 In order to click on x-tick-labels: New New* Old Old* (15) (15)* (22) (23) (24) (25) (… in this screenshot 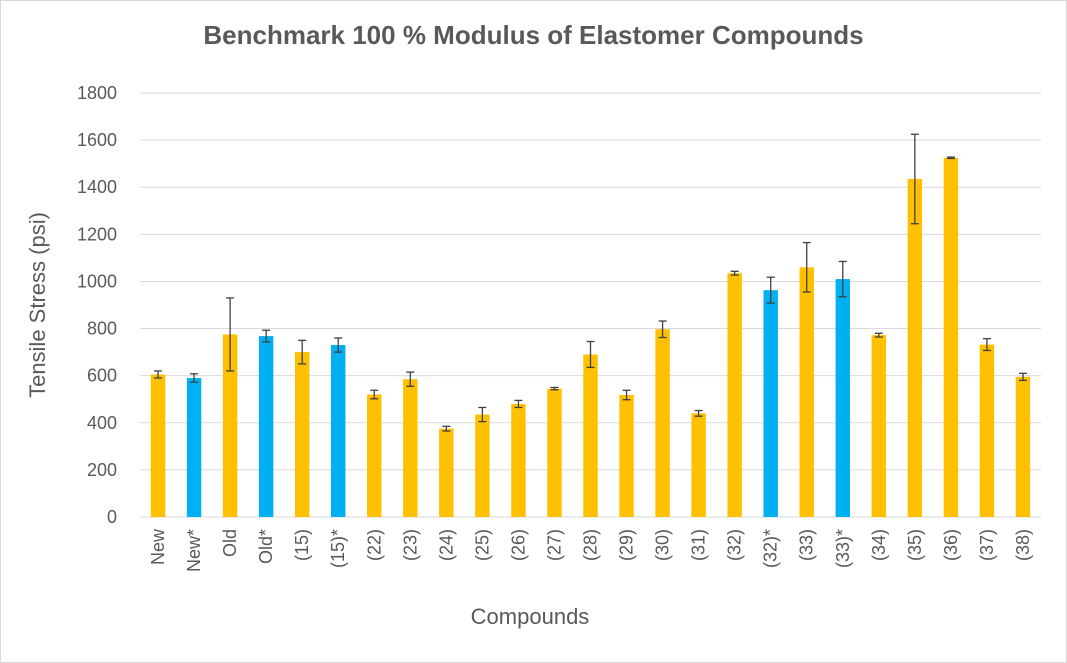, I will do `click(590, 550)`.